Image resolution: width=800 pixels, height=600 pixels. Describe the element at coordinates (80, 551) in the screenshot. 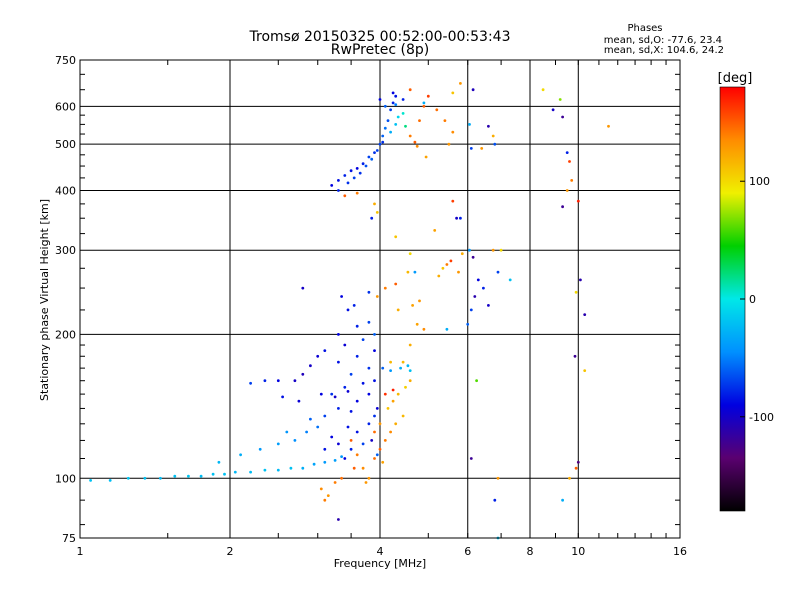

I see `x-tick-label: 1` at that location.